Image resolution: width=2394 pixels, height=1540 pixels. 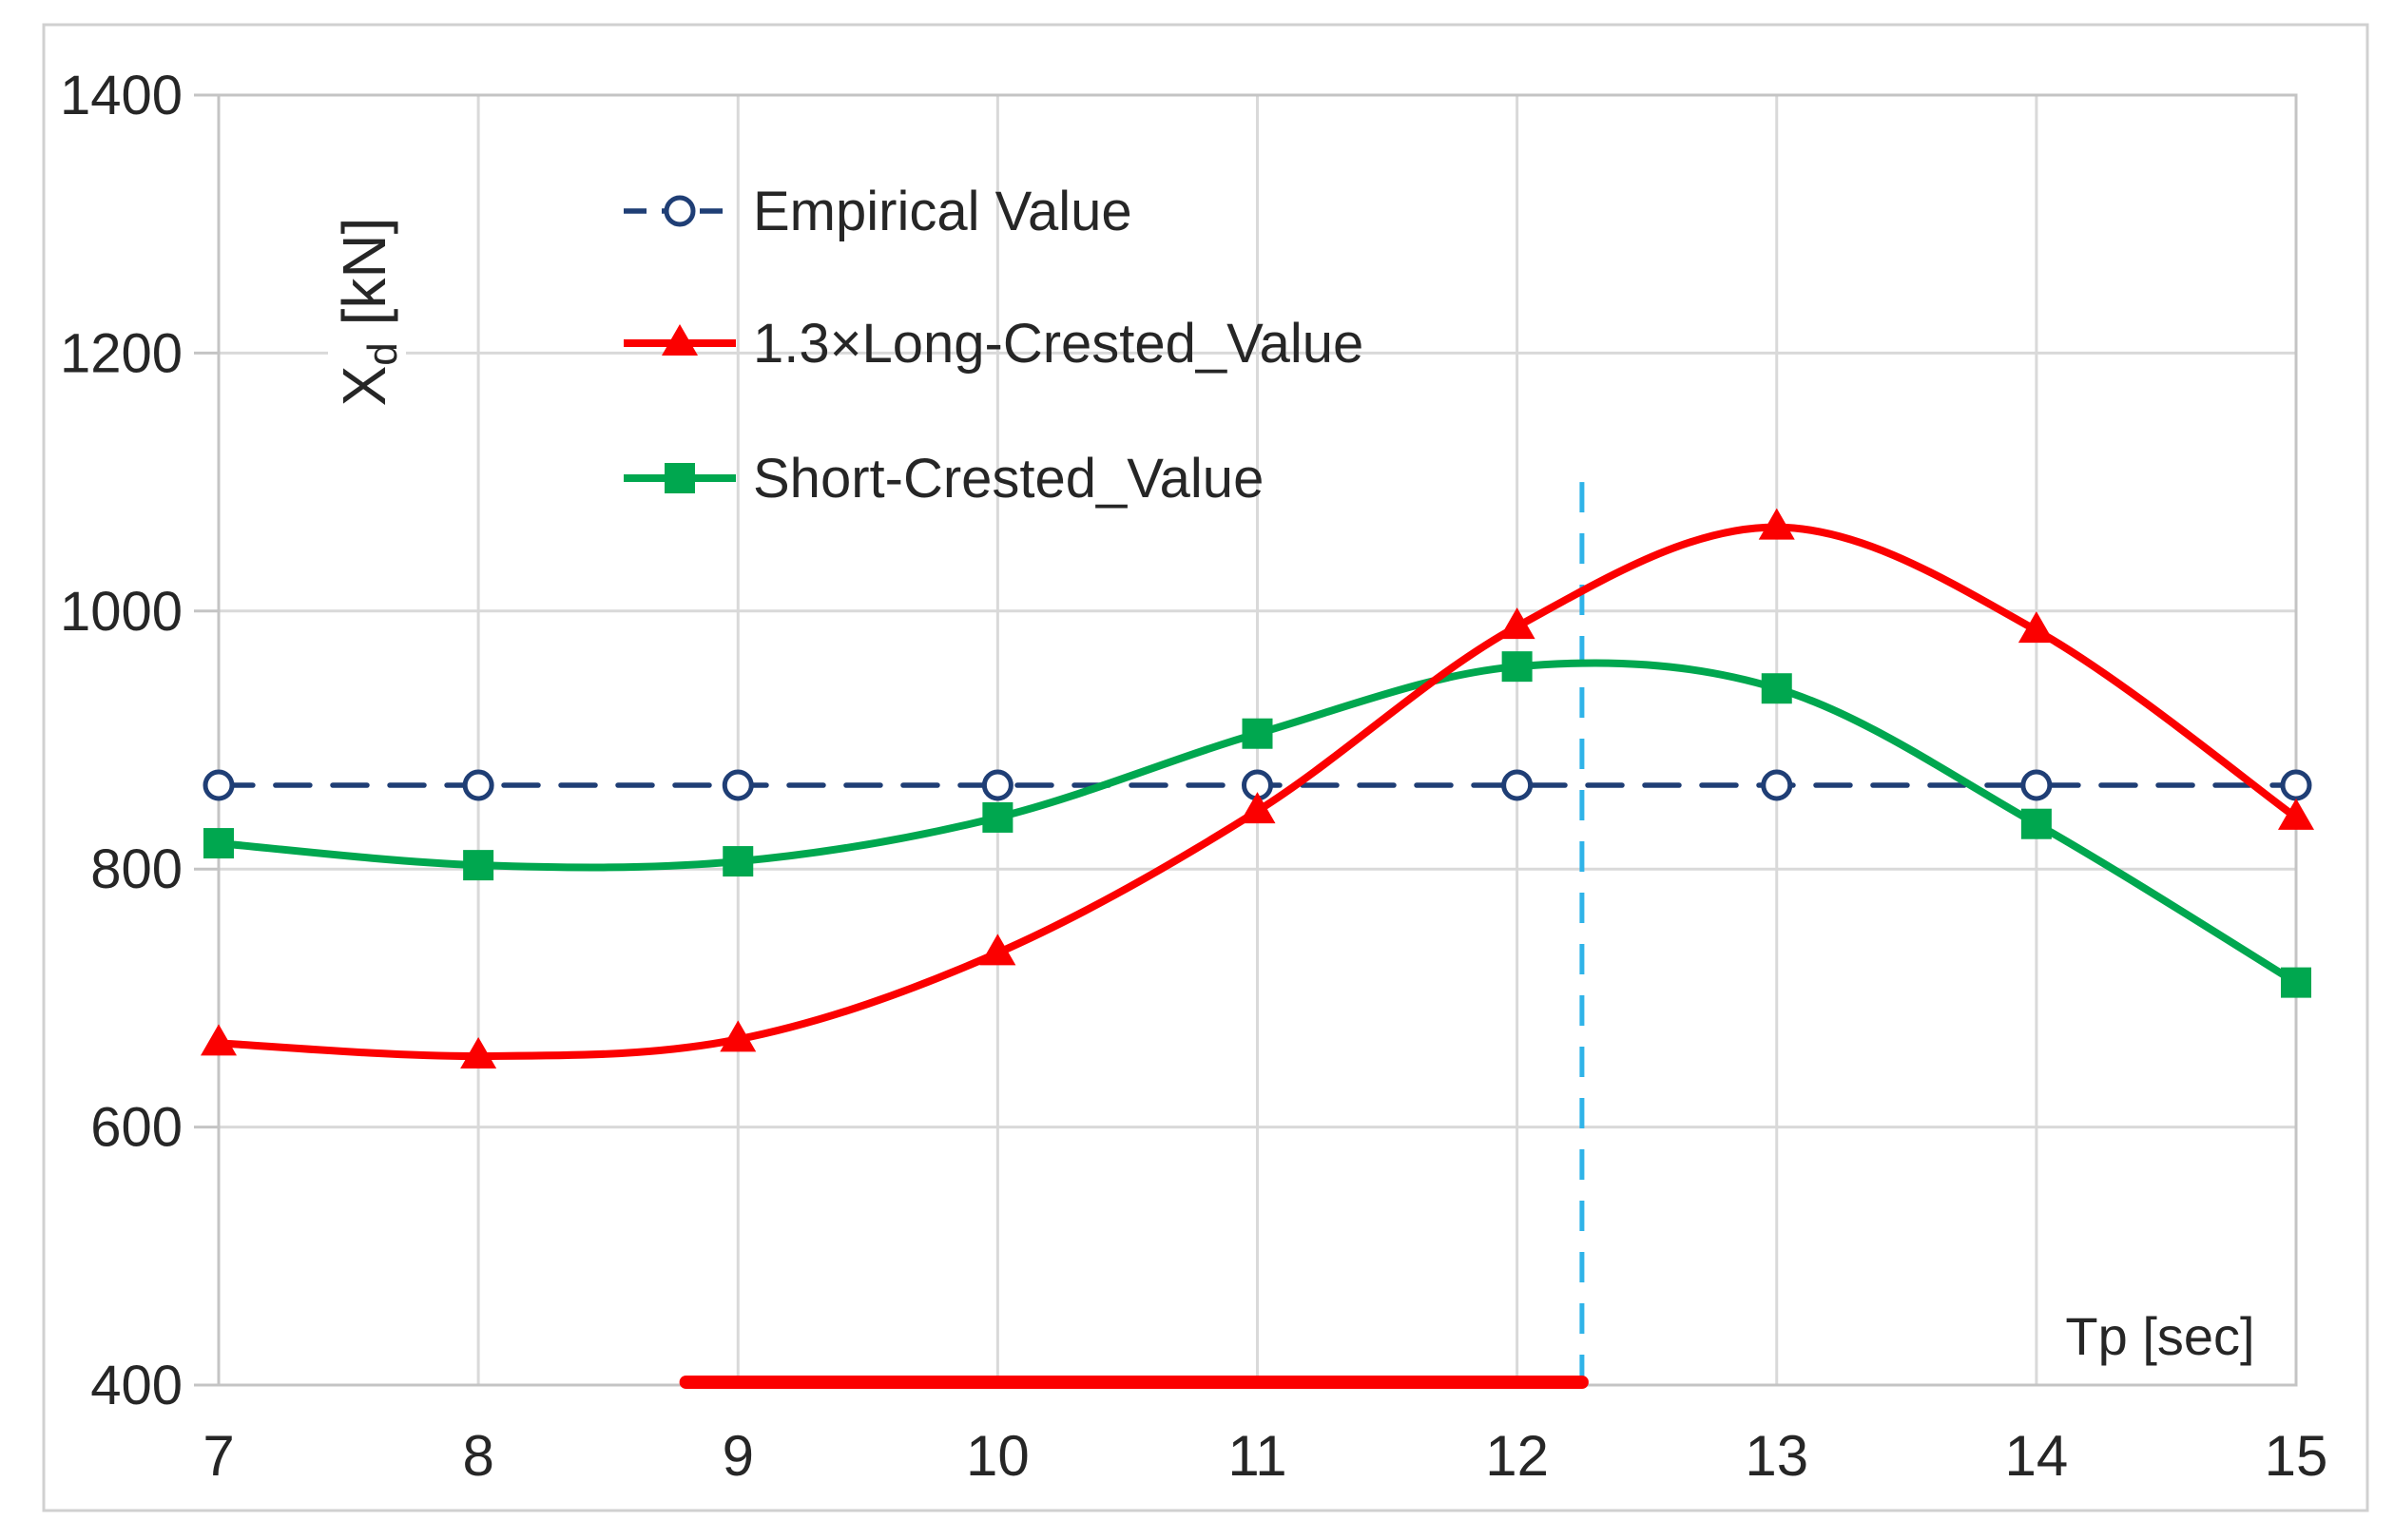 I want to click on y-axis-title: Xd [kN], so click(x=368, y=312).